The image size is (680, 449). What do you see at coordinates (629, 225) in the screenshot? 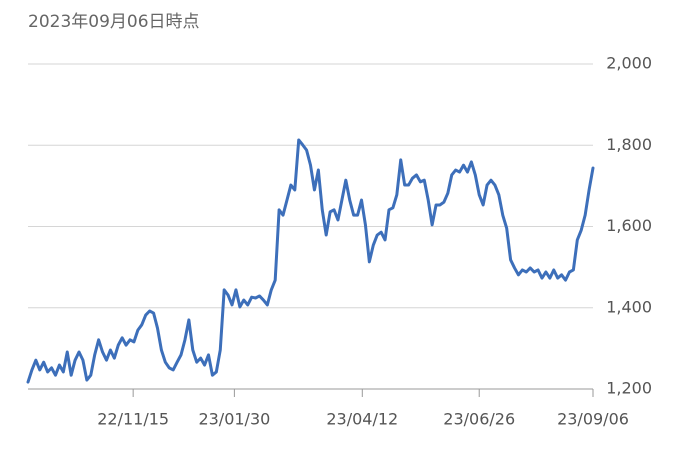
I see `y-tick-label: 1,600` at bounding box center [629, 225].